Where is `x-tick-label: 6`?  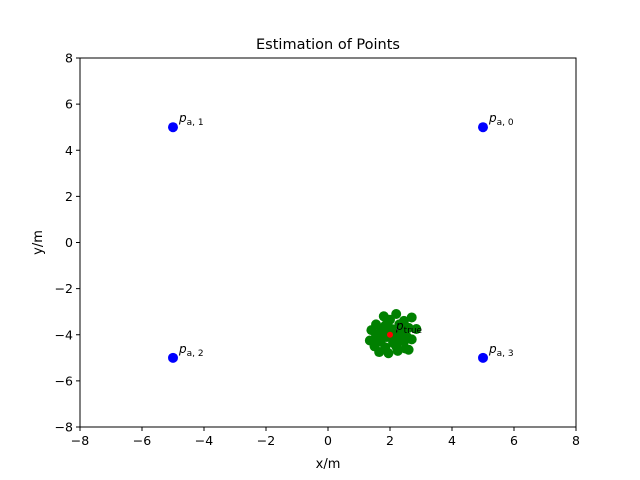
x-tick-label: 6 is located at coordinates (514, 440).